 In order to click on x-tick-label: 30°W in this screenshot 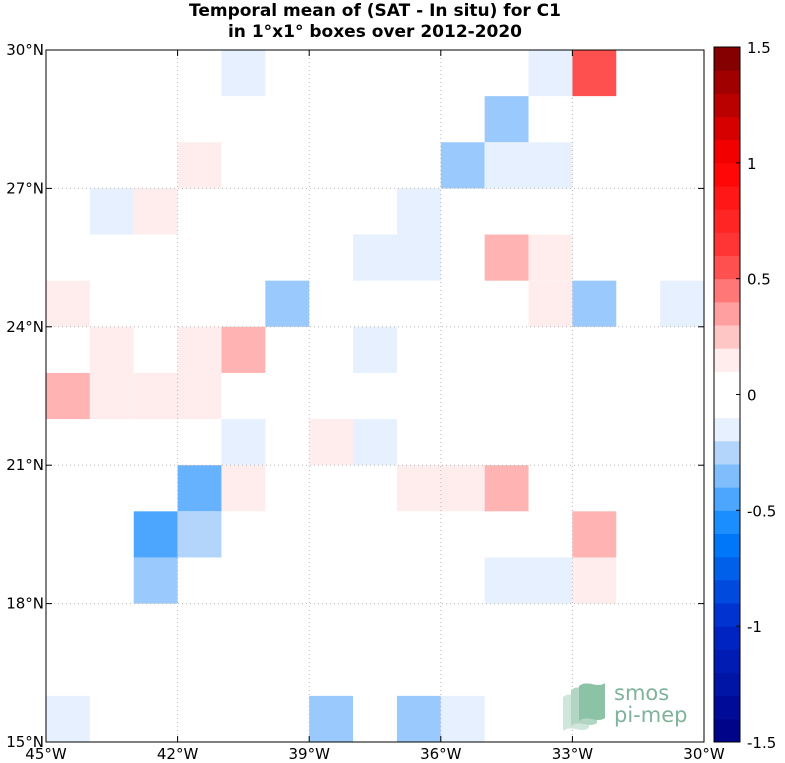, I will do `click(704, 754)`.